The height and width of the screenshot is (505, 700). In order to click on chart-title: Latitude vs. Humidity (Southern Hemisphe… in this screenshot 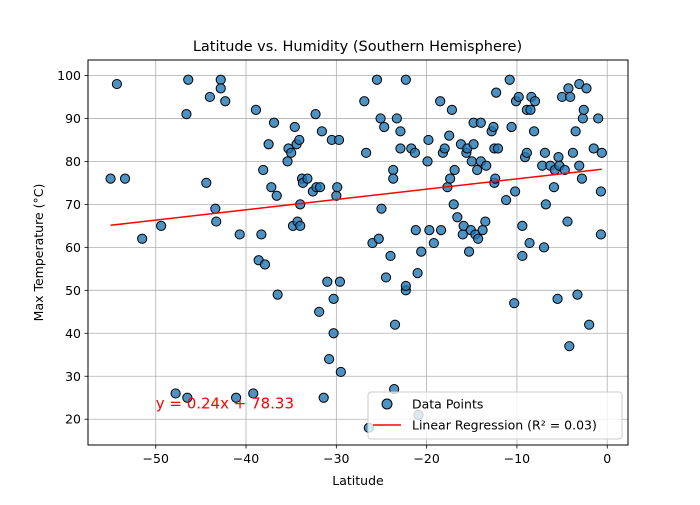, I will do `click(357, 47)`.